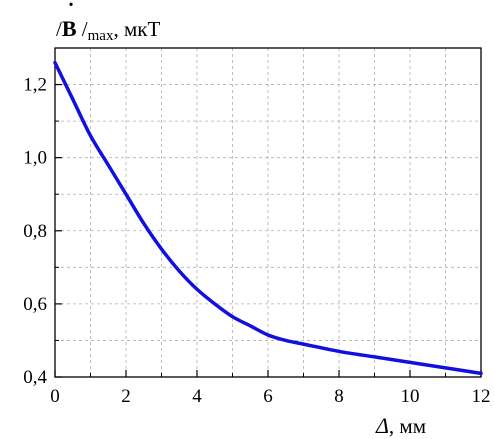 The image size is (494, 439). Describe the element at coordinates (35, 304) in the screenshot. I see `y-tick-label: 0,6` at that location.